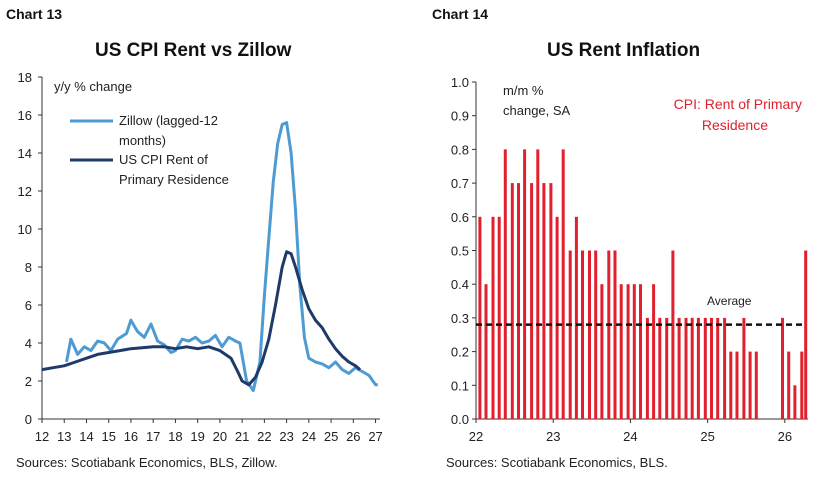  I want to click on chart-13-x-tick-label: 12, so click(42, 436).